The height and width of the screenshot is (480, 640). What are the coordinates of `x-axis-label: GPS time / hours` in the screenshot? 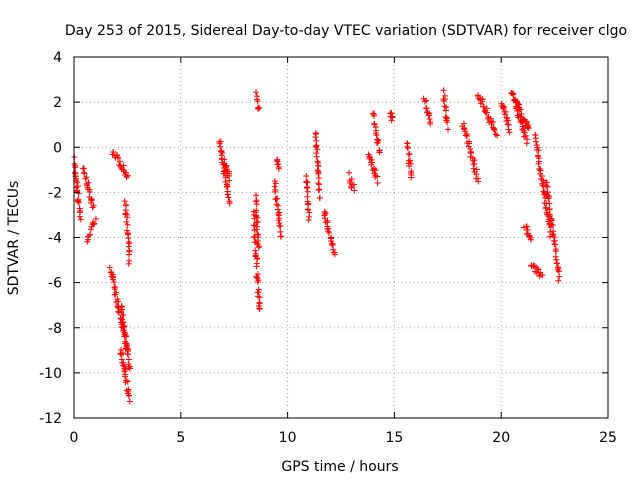 It's located at (339, 467).